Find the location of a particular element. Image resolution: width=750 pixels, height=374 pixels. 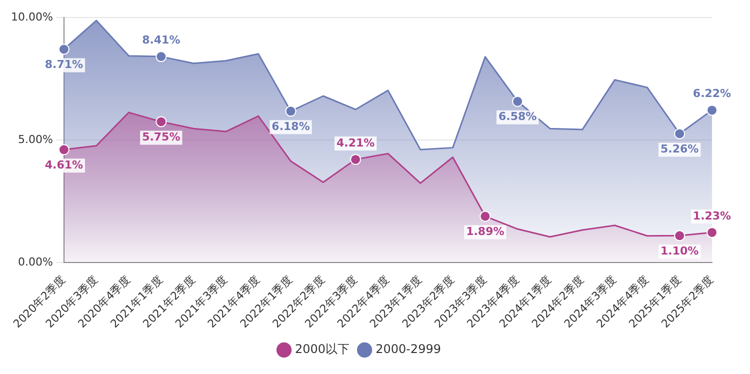

y-tick-label: 5.00% is located at coordinates (35, 139).